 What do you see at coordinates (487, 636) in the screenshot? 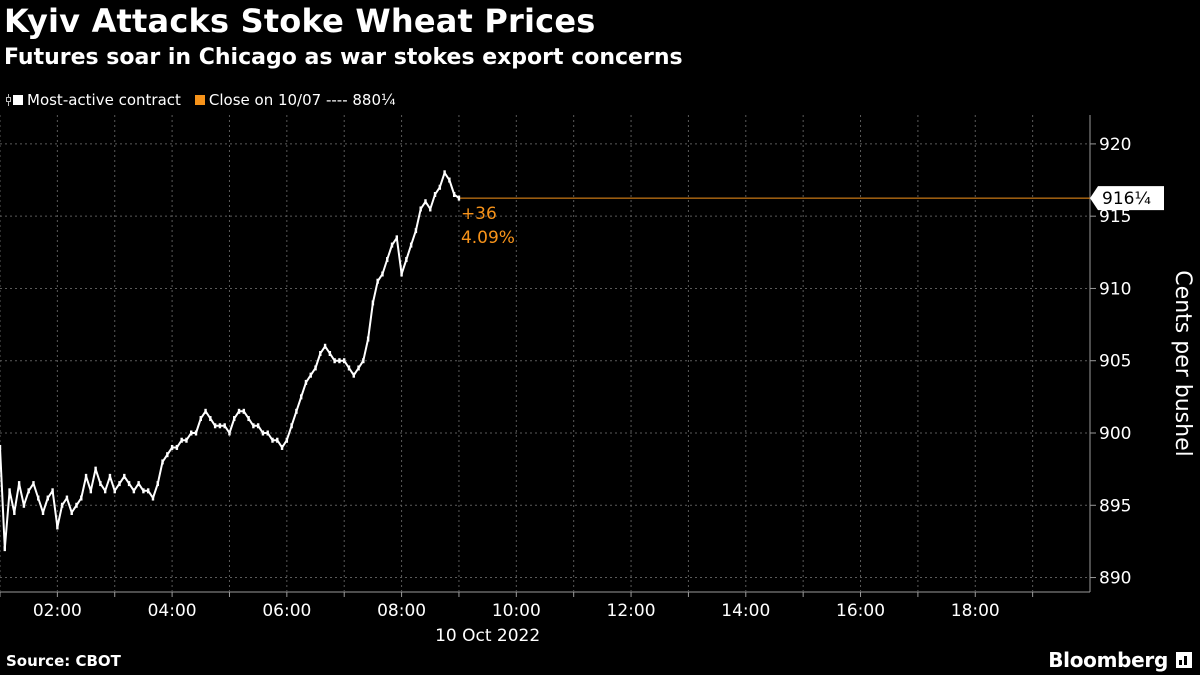
I see `x-axis-label: 10 Oct 2022` at bounding box center [487, 636].